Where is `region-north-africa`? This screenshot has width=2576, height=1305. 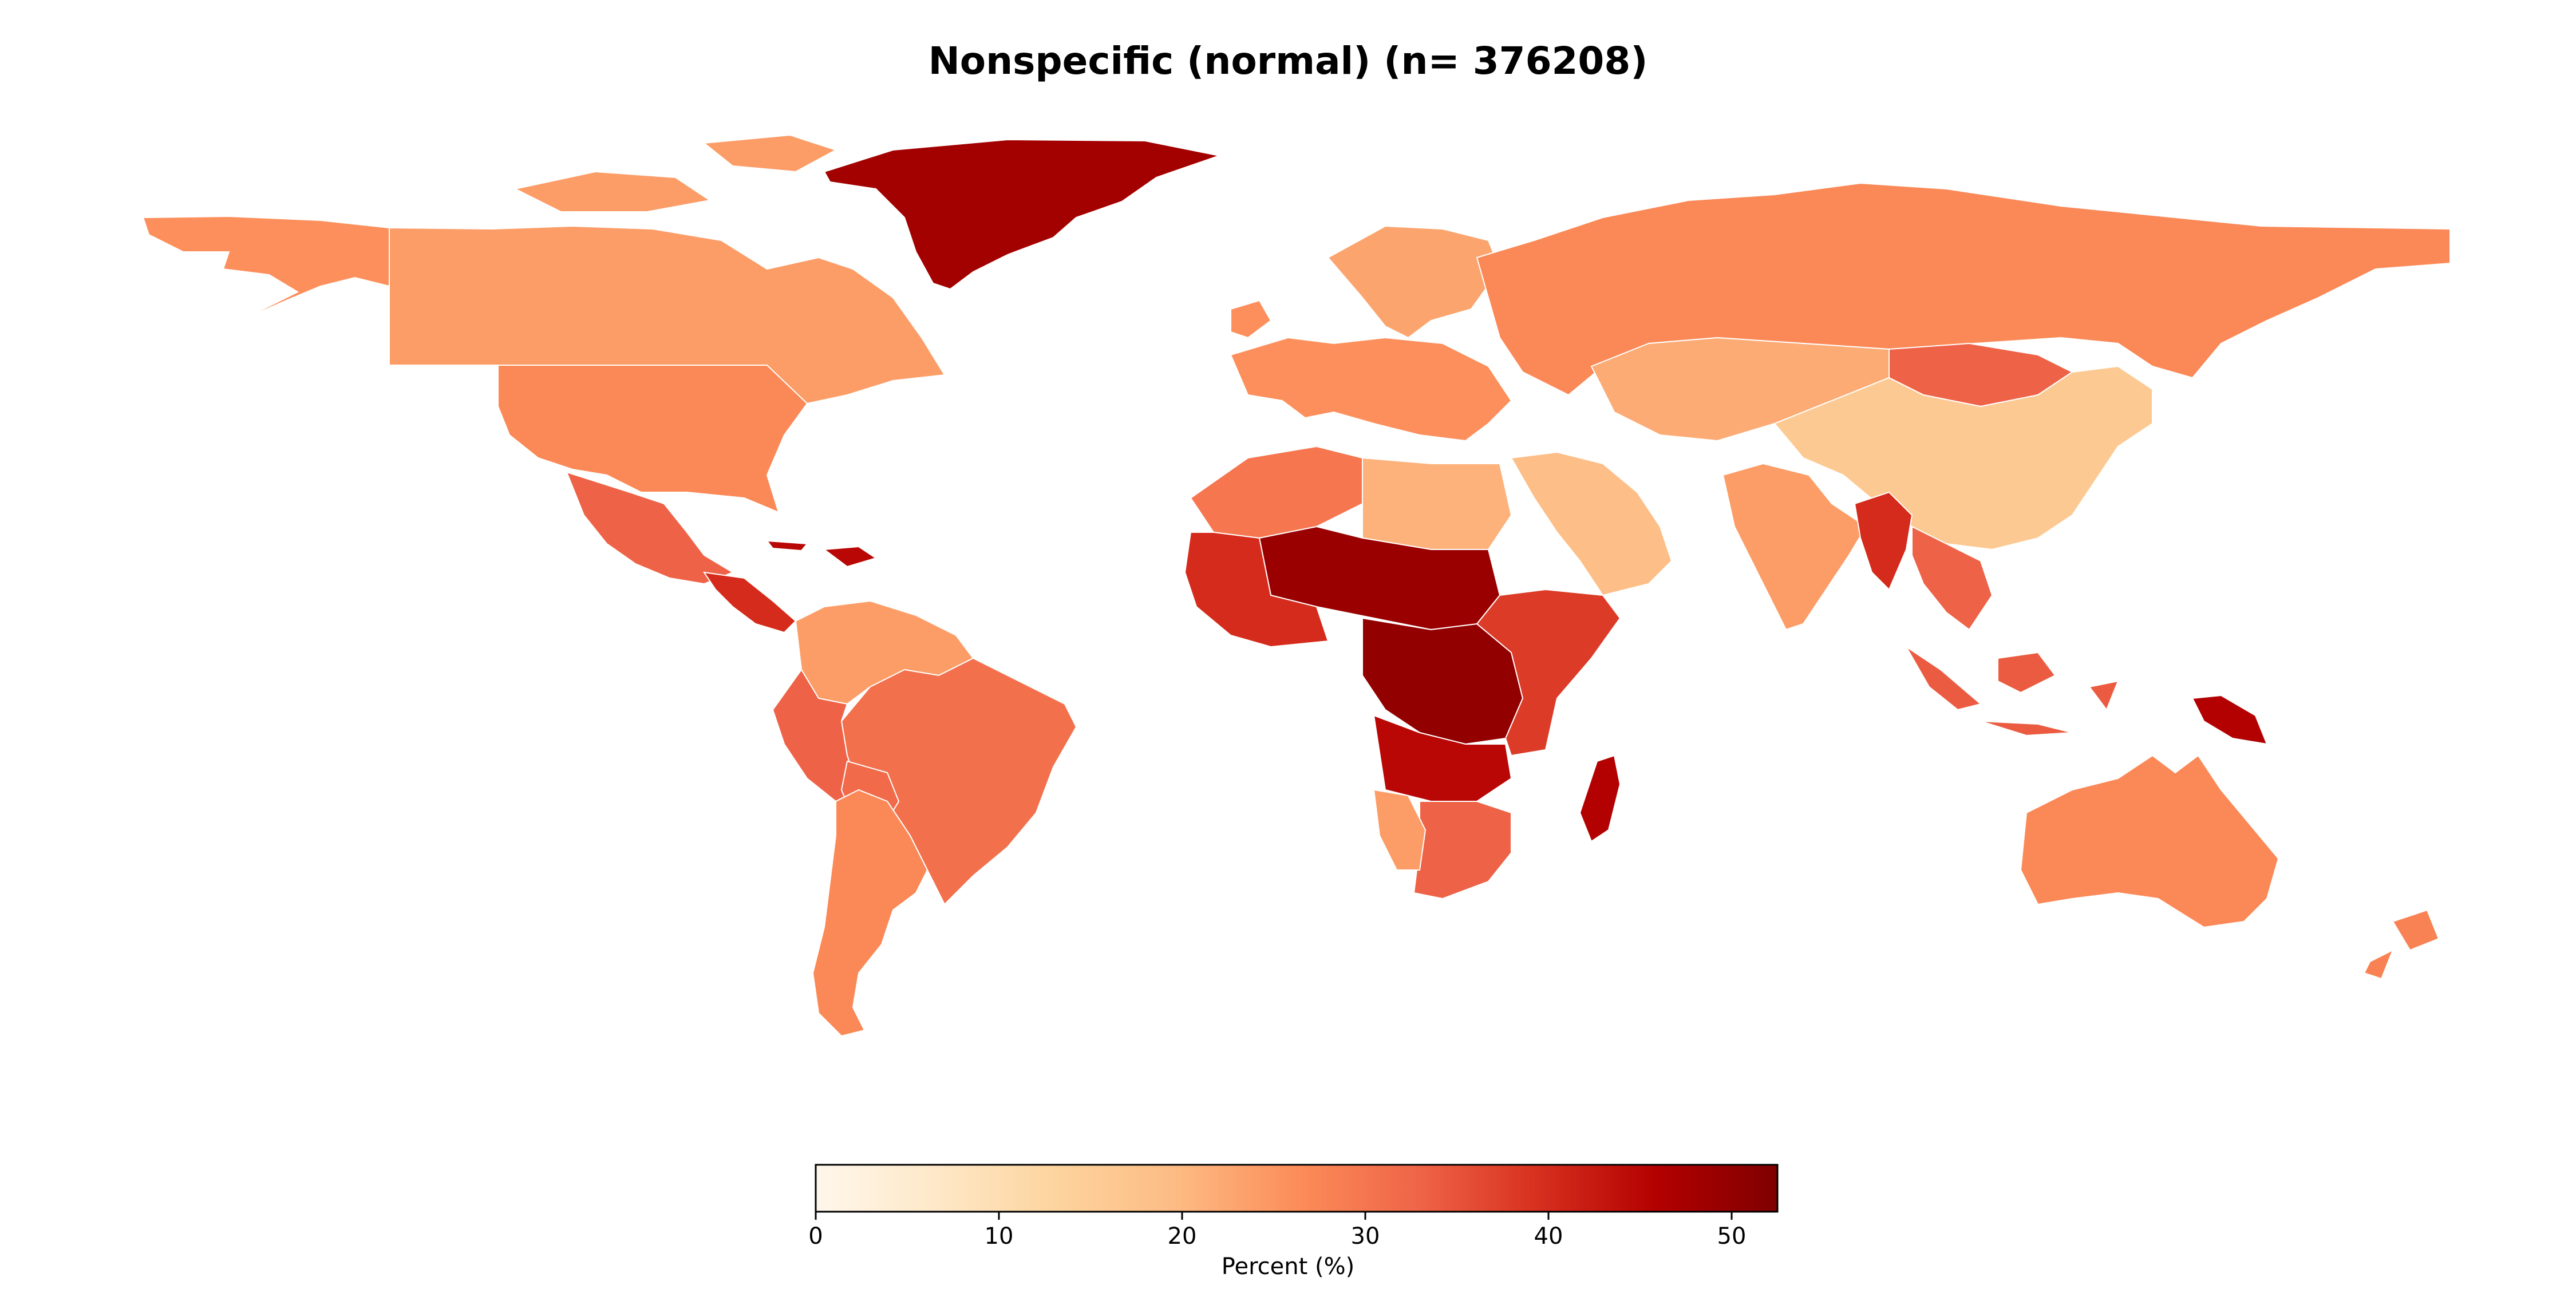
region-north-africa is located at coordinates (1276, 492).